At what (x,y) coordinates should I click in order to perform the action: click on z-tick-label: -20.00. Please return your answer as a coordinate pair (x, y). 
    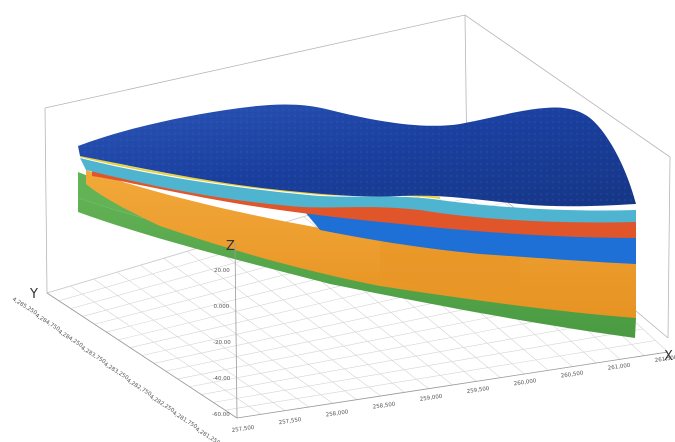
    Looking at the image, I should click on (222, 343).